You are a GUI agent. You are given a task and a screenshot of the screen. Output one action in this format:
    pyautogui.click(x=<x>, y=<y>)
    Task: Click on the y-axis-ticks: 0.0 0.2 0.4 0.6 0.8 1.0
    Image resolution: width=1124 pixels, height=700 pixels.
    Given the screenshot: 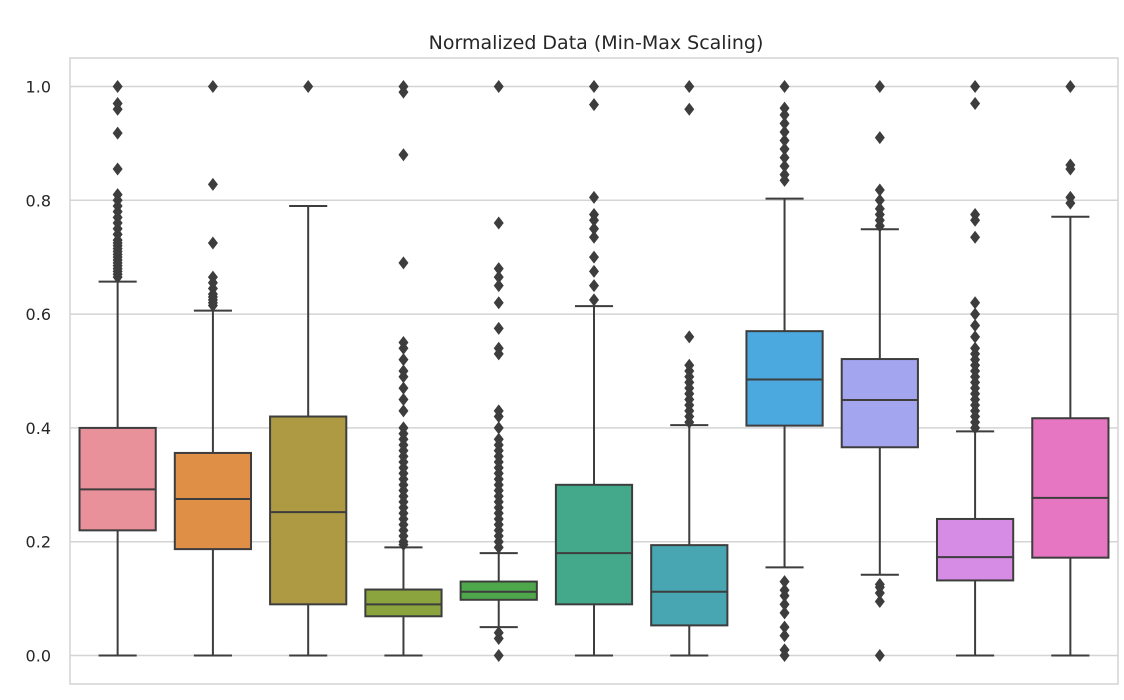 What is the action you would take?
    pyautogui.click(x=38, y=371)
    